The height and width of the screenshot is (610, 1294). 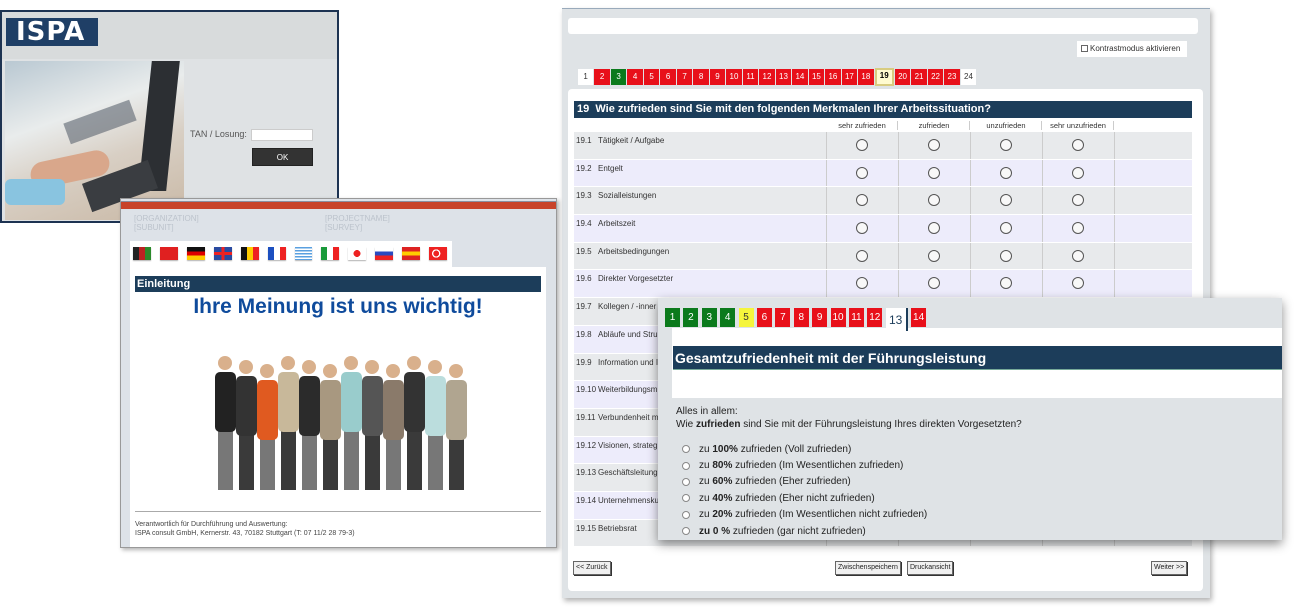 I want to click on print-view-button: Druckansicht, so click(x=930, y=568).